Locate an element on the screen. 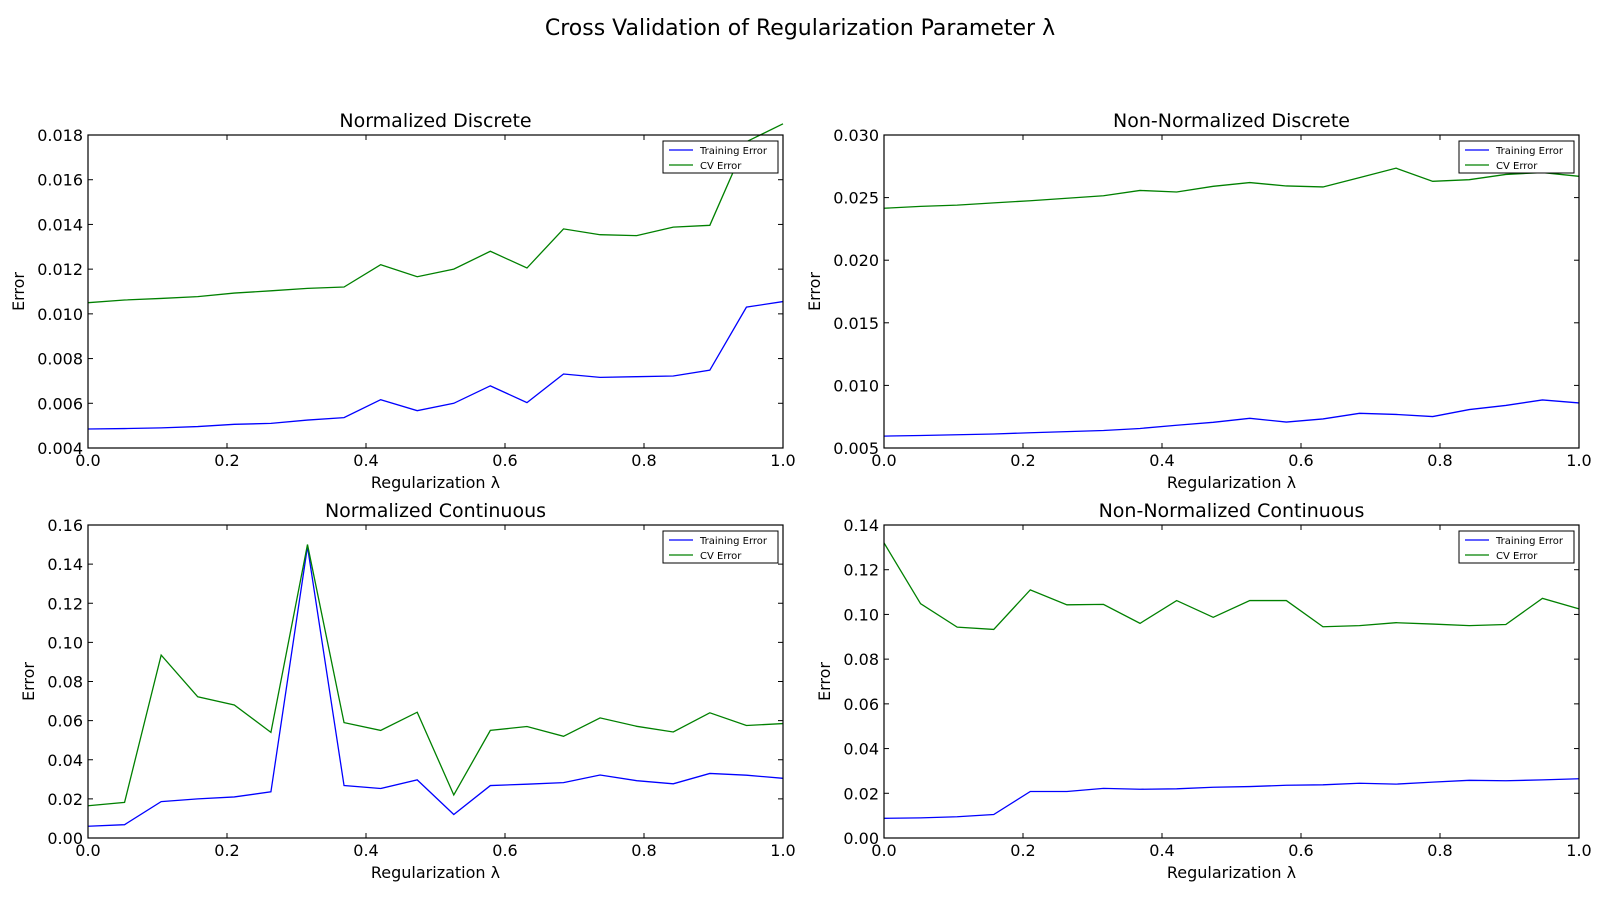 The height and width of the screenshot is (900, 1600). y-tick-label: 0.018 is located at coordinates (60, 135).